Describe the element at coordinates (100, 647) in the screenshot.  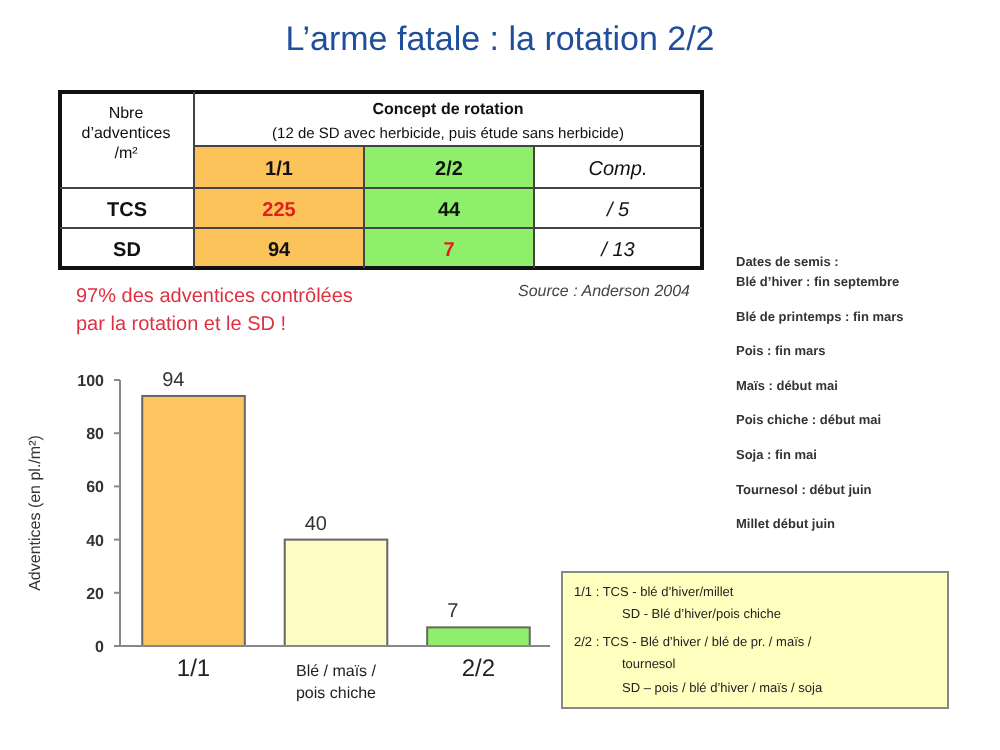
I see `y-tick-label: 0` at that location.